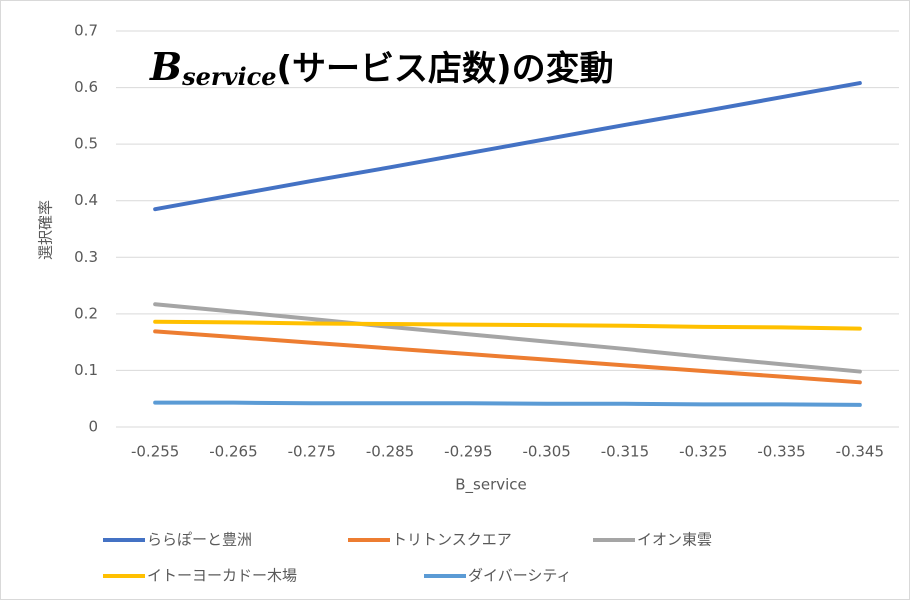  Describe the element at coordinates (390, 452) in the screenshot. I see `x-tick-label: -0.285` at that location.